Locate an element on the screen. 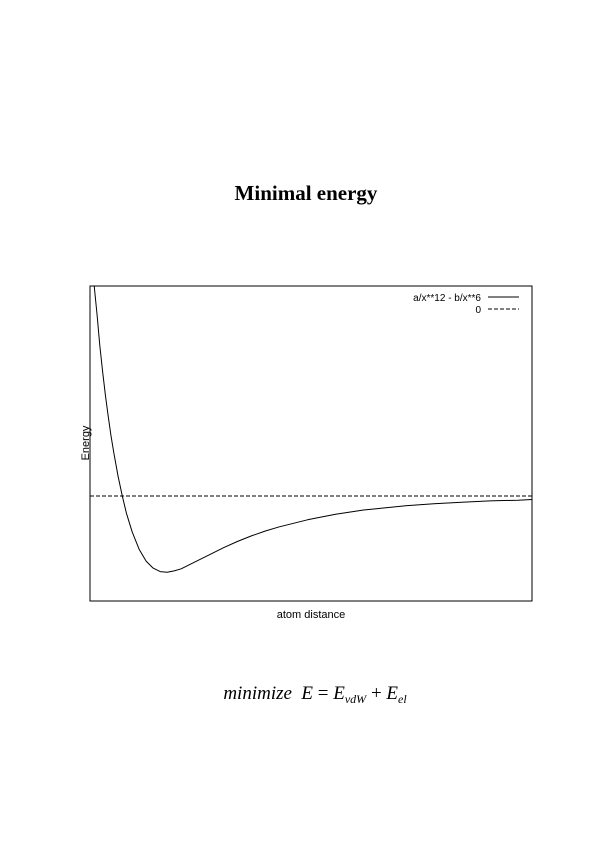 The width and height of the screenshot is (595, 842). formula-term1-base: E is located at coordinates (339, 693).